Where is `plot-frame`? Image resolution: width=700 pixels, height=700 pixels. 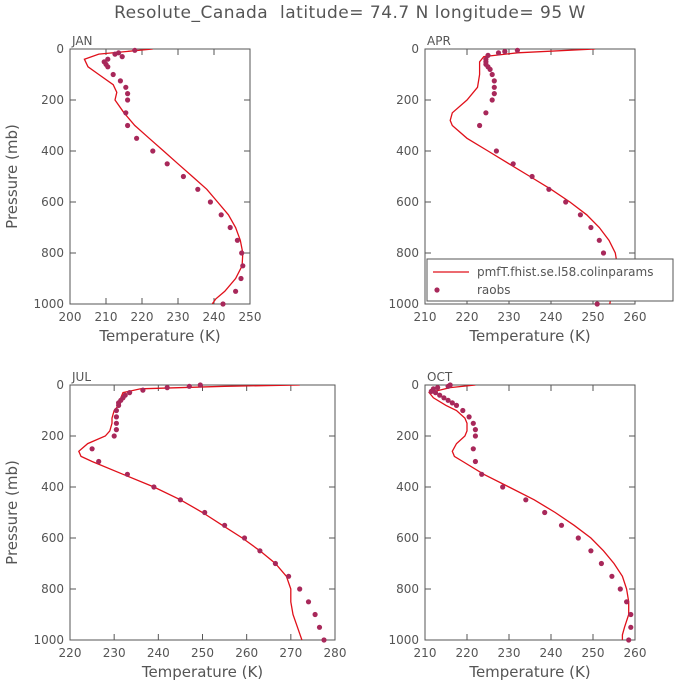 plot-frame is located at coordinates (530, 512).